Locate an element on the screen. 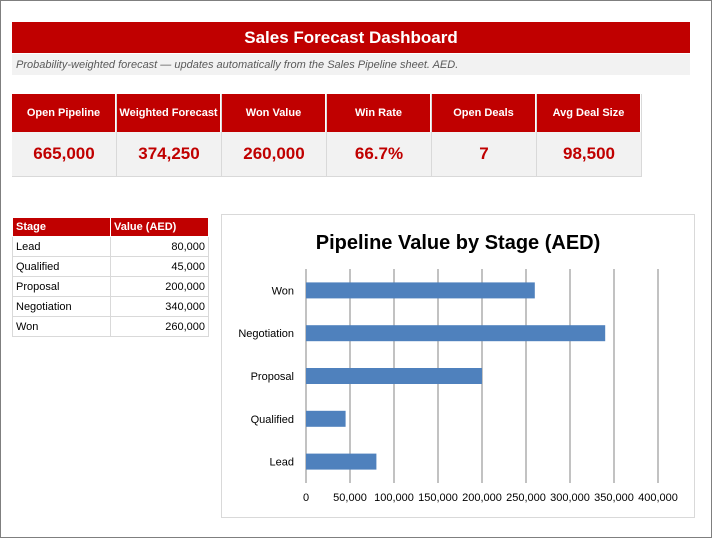  column-header-stage: Stage is located at coordinates (61, 227).